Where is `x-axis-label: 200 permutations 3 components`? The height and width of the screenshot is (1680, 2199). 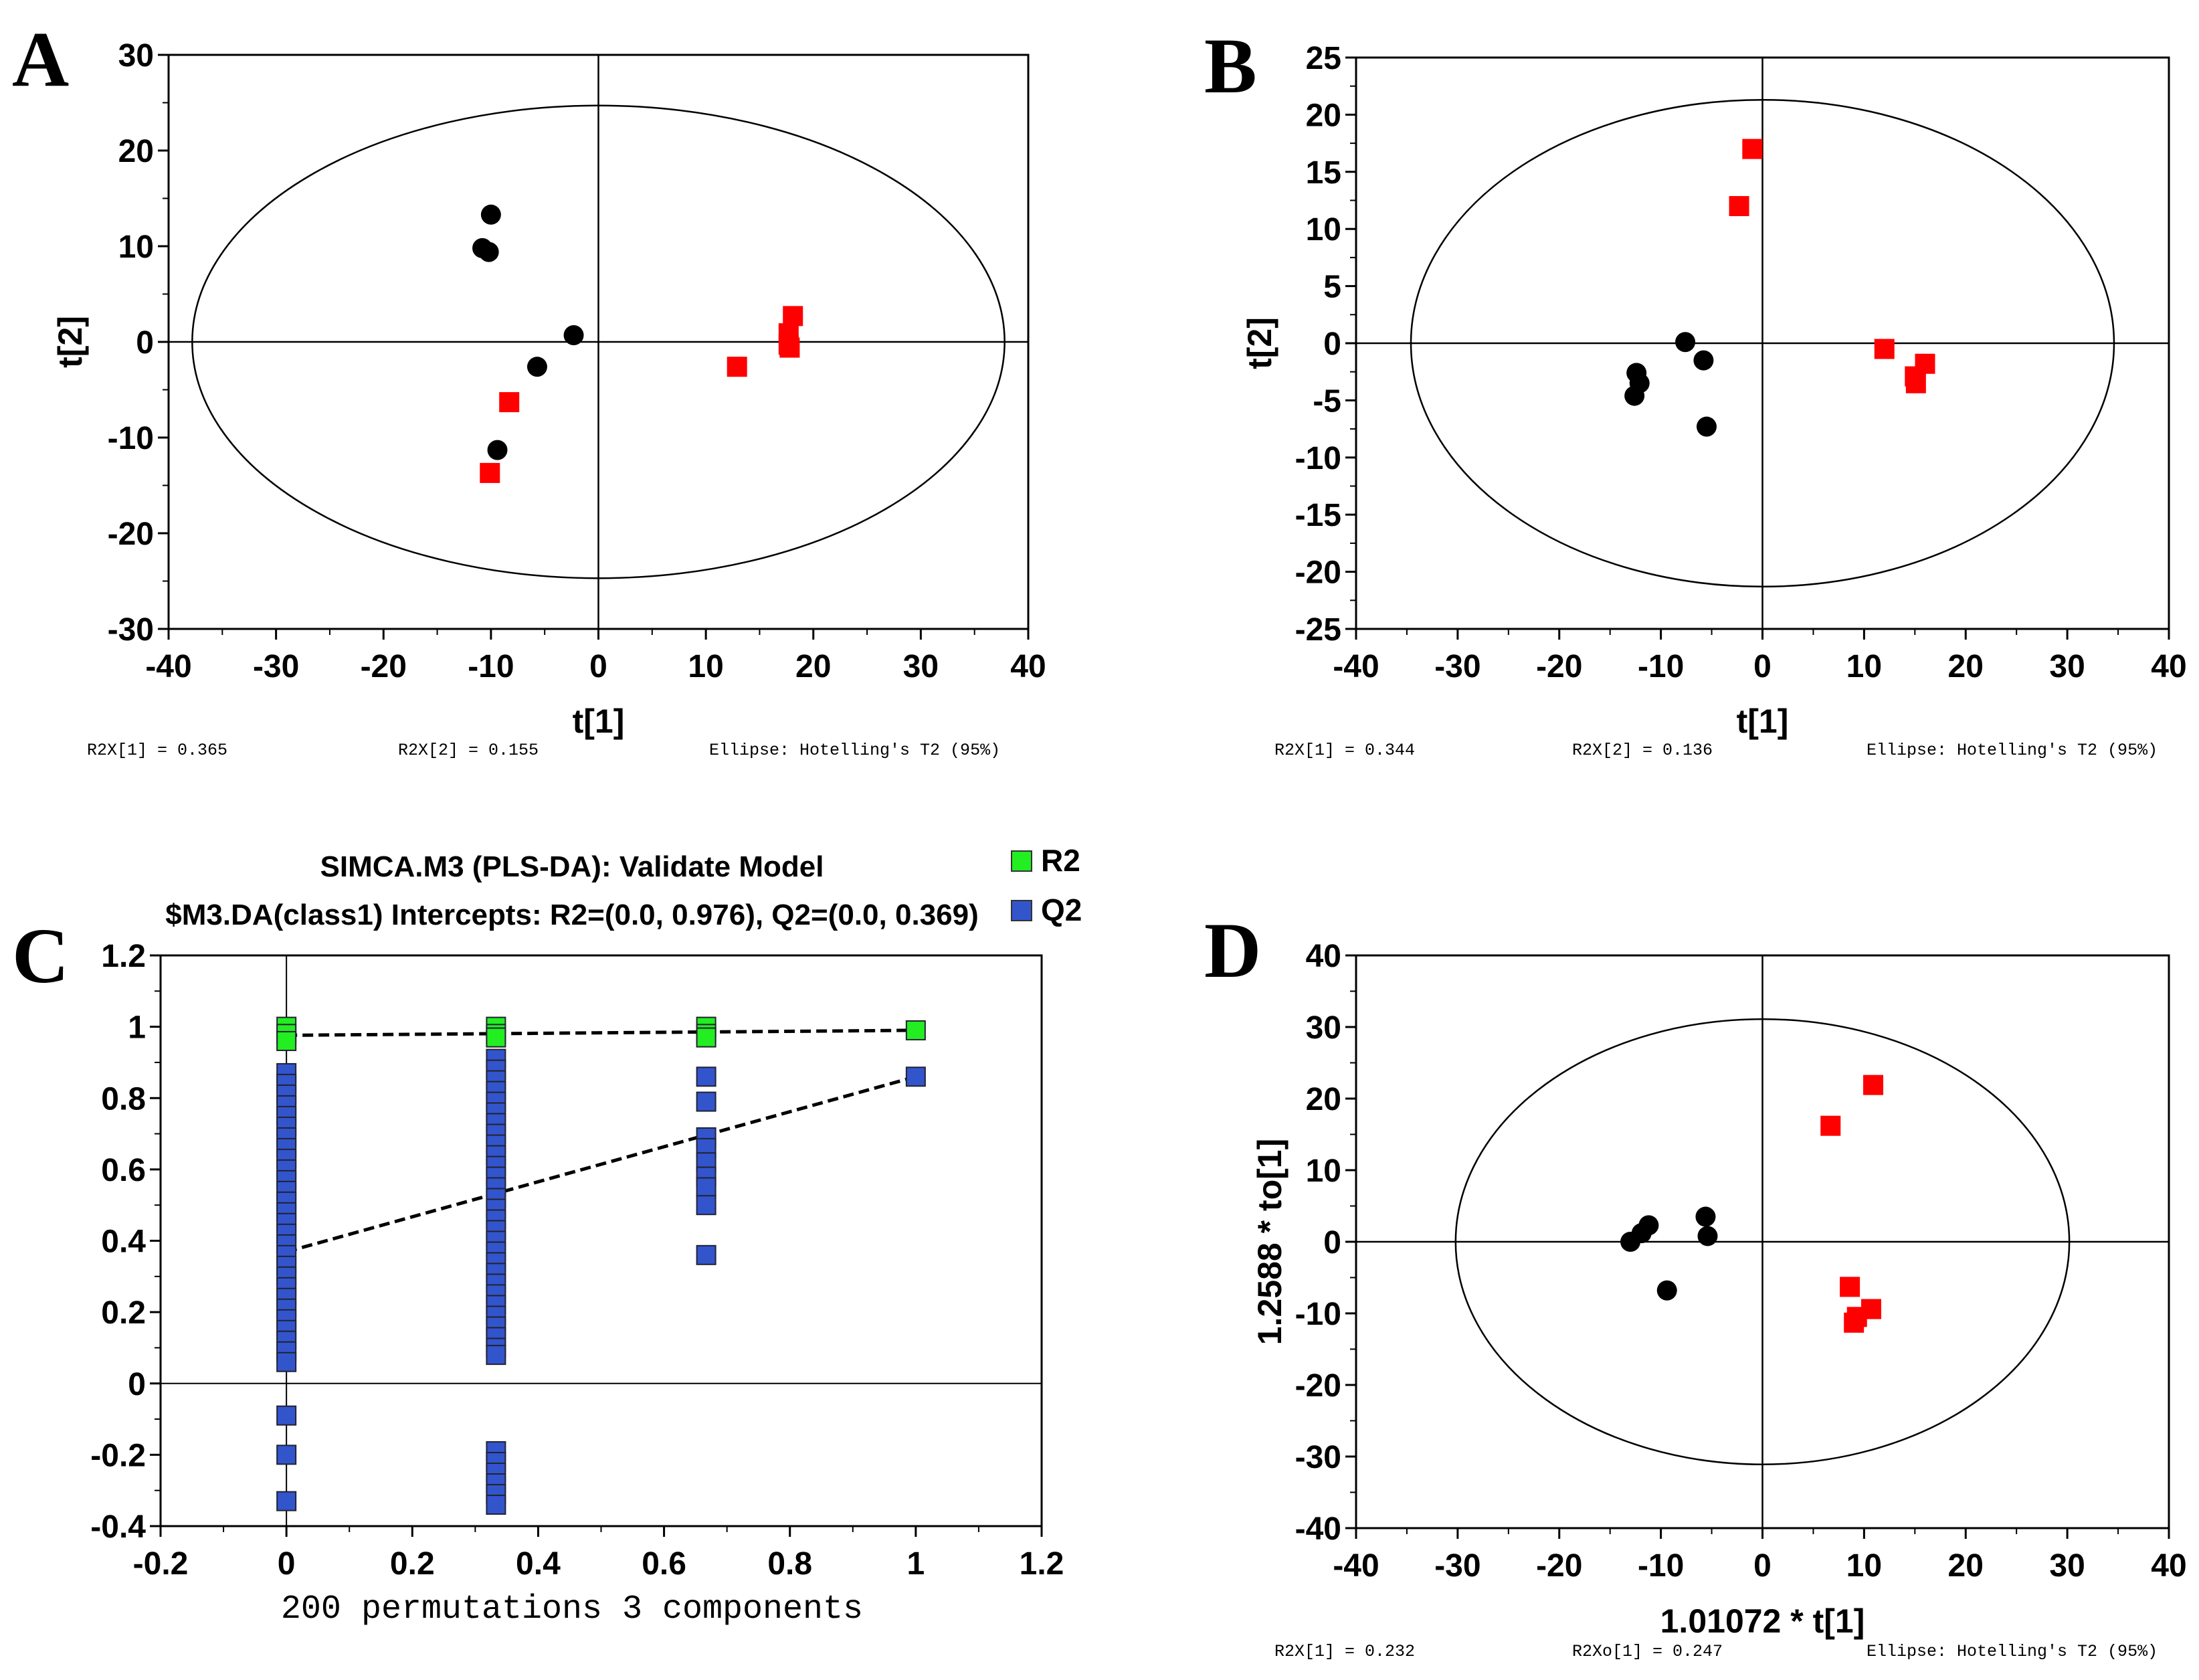 x-axis-label: 200 permutations 3 components is located at coordinates (572, 1609).